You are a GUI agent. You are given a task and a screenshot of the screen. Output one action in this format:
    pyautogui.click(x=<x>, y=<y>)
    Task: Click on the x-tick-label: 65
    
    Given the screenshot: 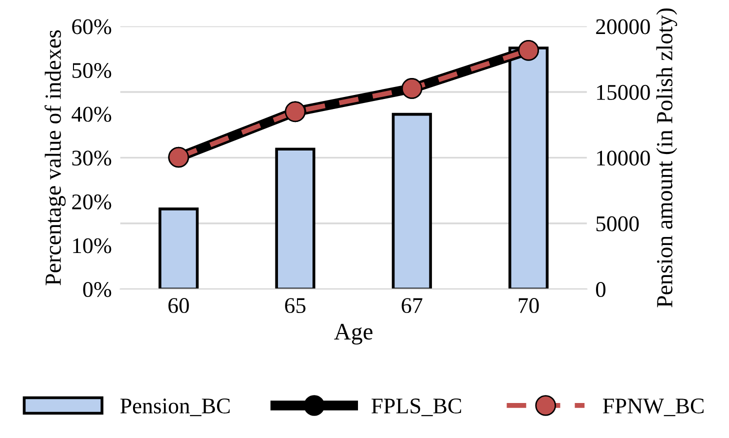 What is the action you would take?
    pyautogui.click(x=295, y=306)
    